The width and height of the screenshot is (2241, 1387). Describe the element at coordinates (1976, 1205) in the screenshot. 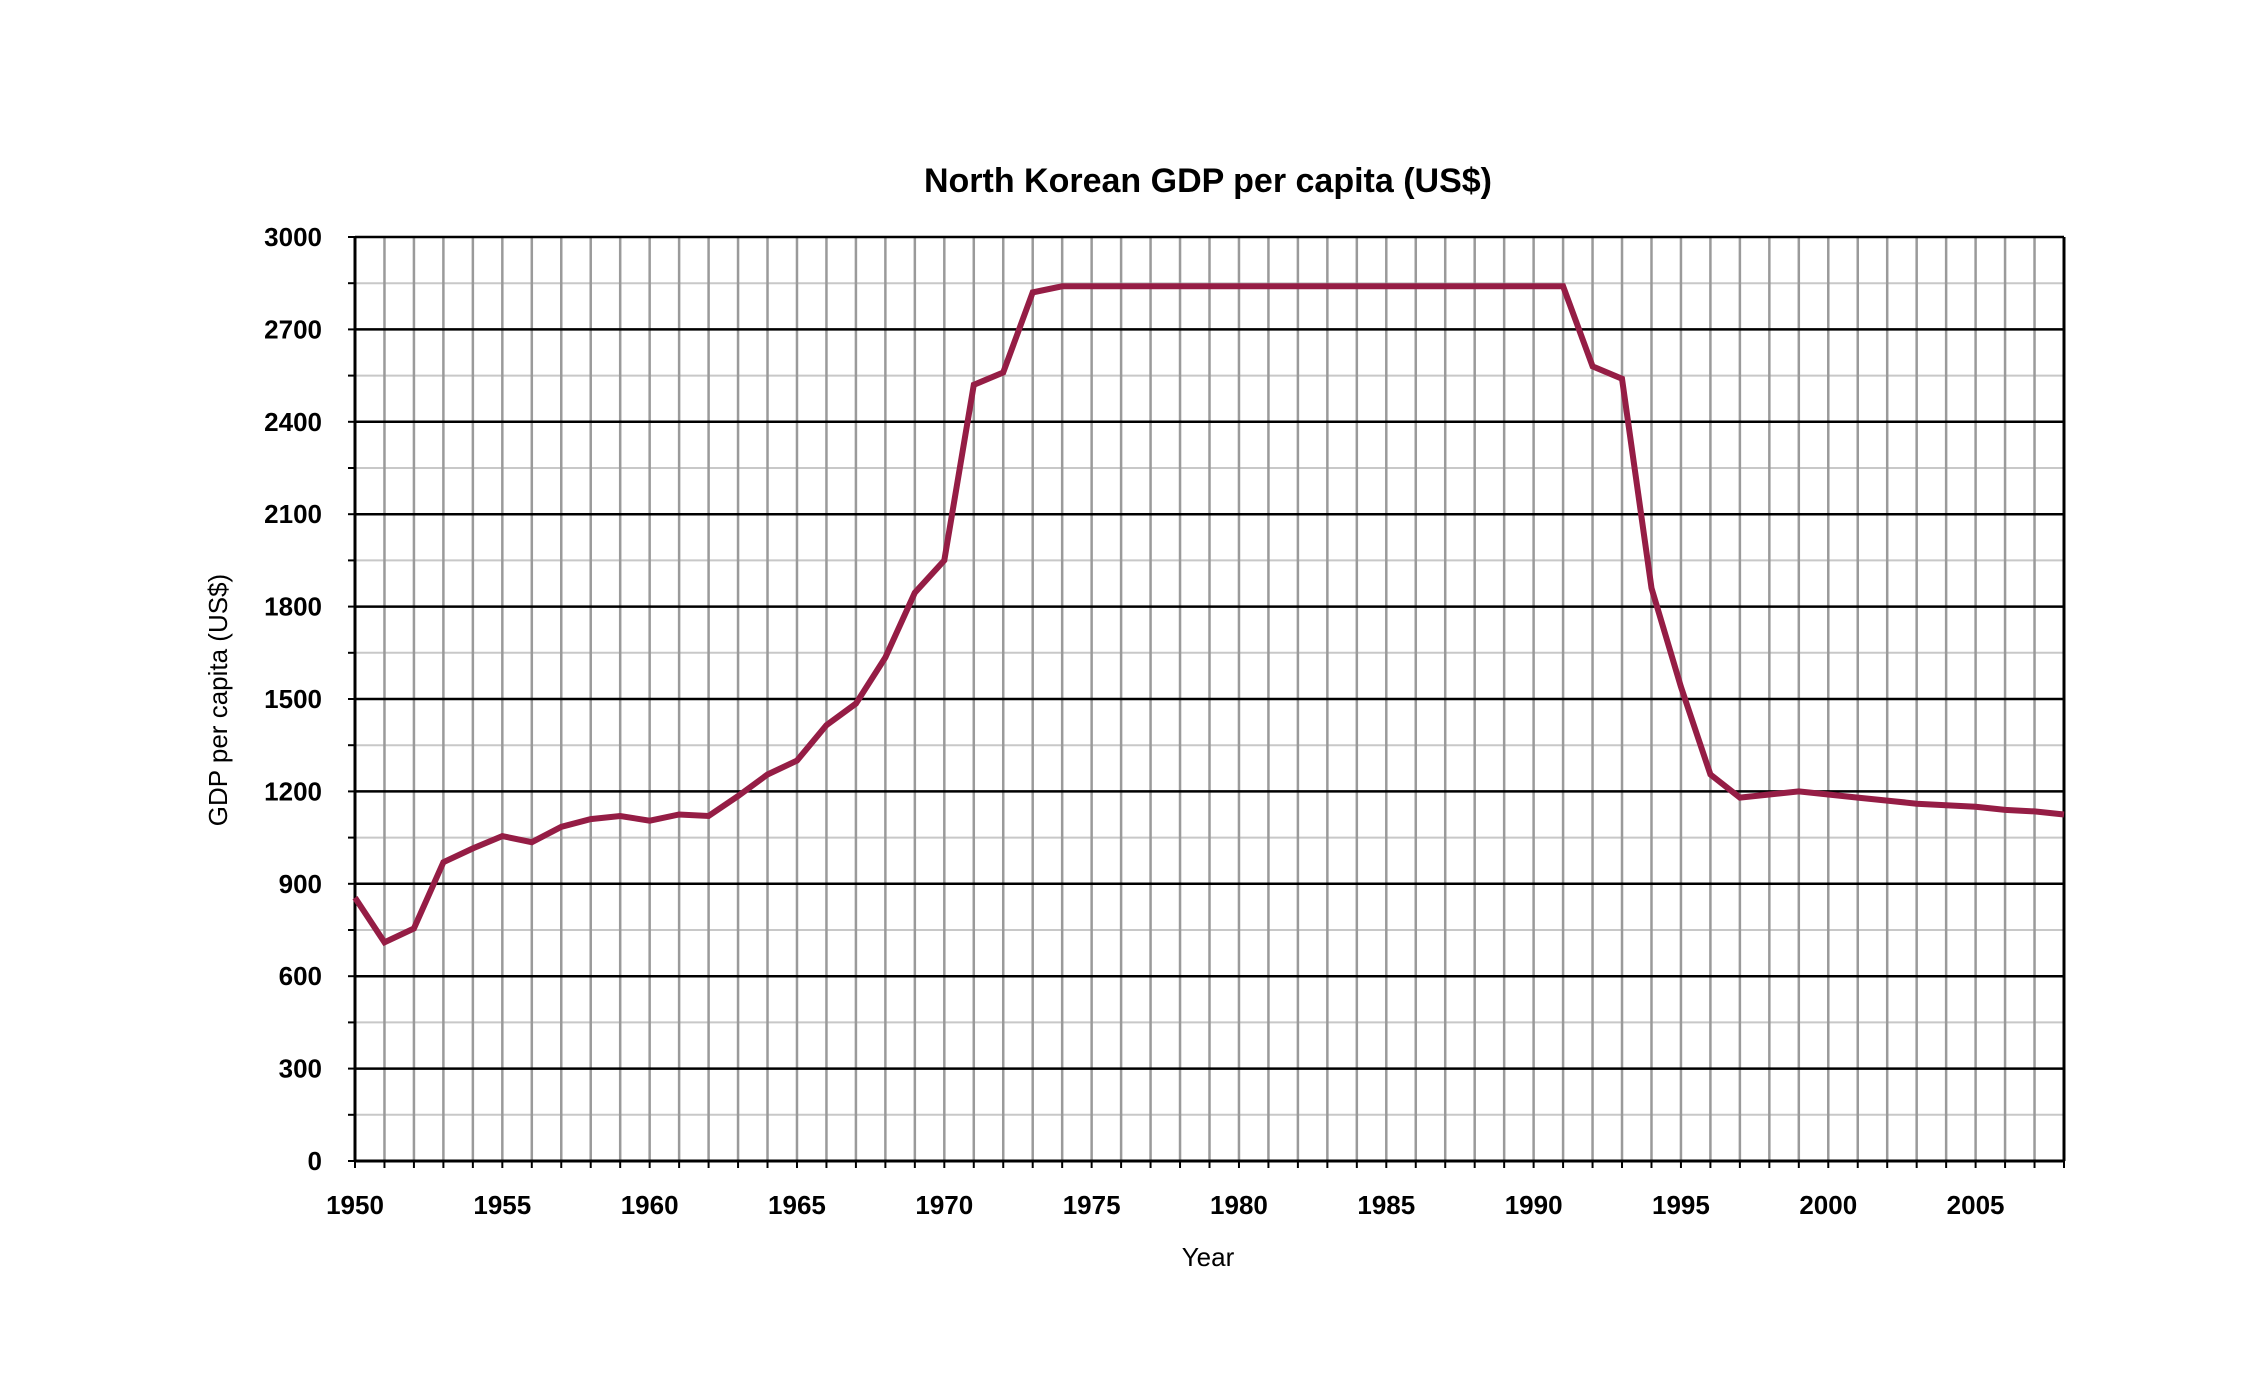

I see `x-tick-label: 2005` at that location.